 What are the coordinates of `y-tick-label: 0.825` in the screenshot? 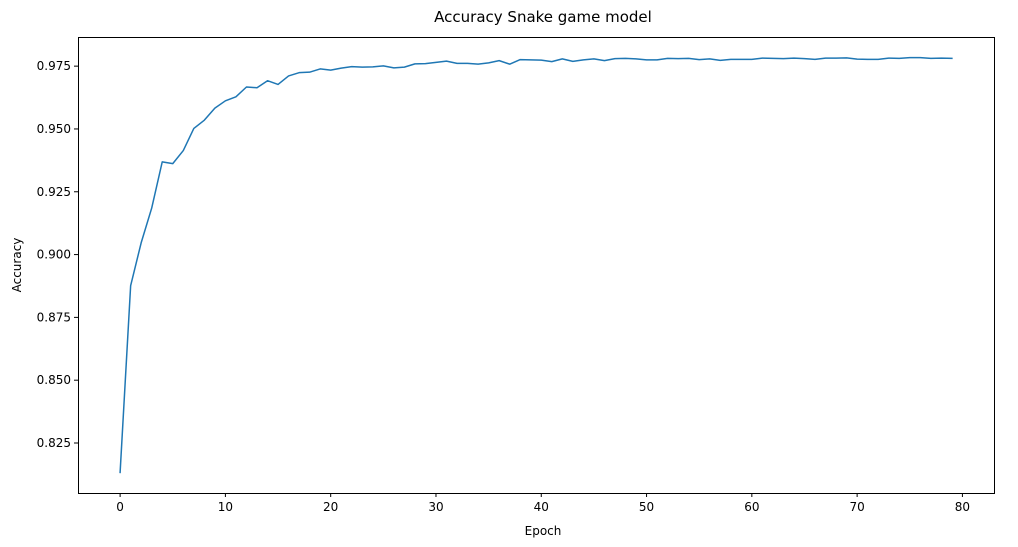 It's located at (54, 443).